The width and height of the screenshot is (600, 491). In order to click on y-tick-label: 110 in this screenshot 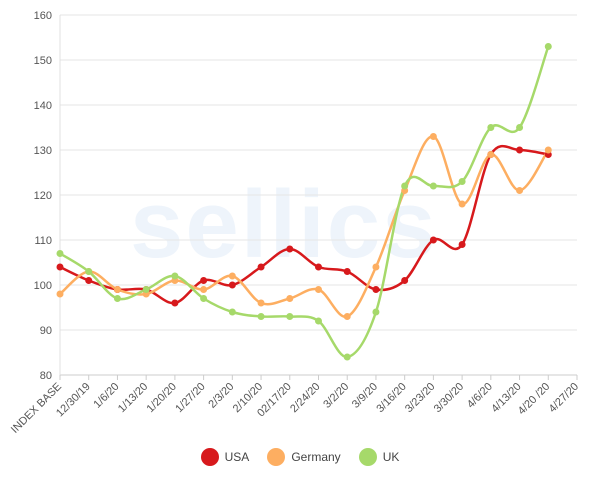, I will do `click(43, 241)`.